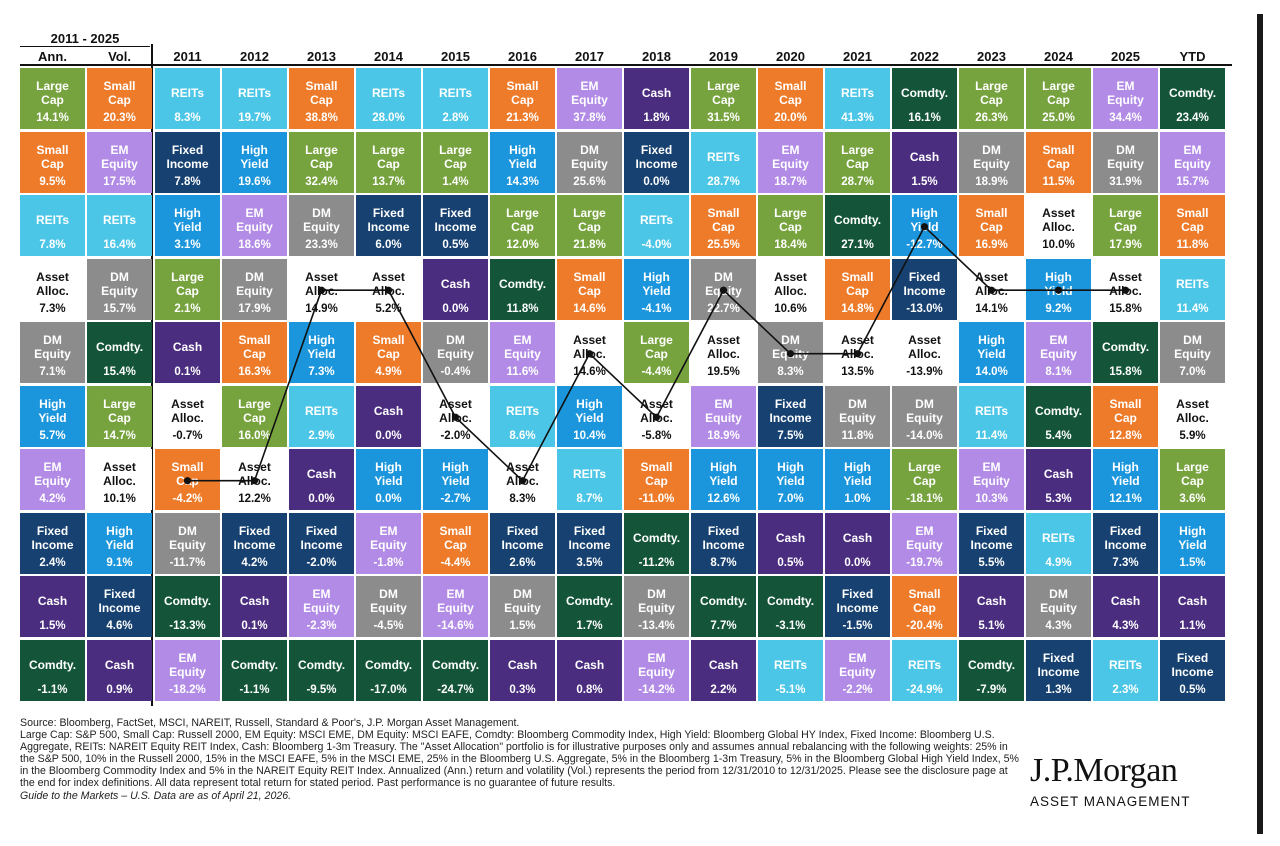 The width and height of the screenshot is (1280, 846). Describe the element at coordinates (388, 225) in the screenshot. I see `return-cell-2014-fixed-income: Fixed Income 6.0%` at that location.